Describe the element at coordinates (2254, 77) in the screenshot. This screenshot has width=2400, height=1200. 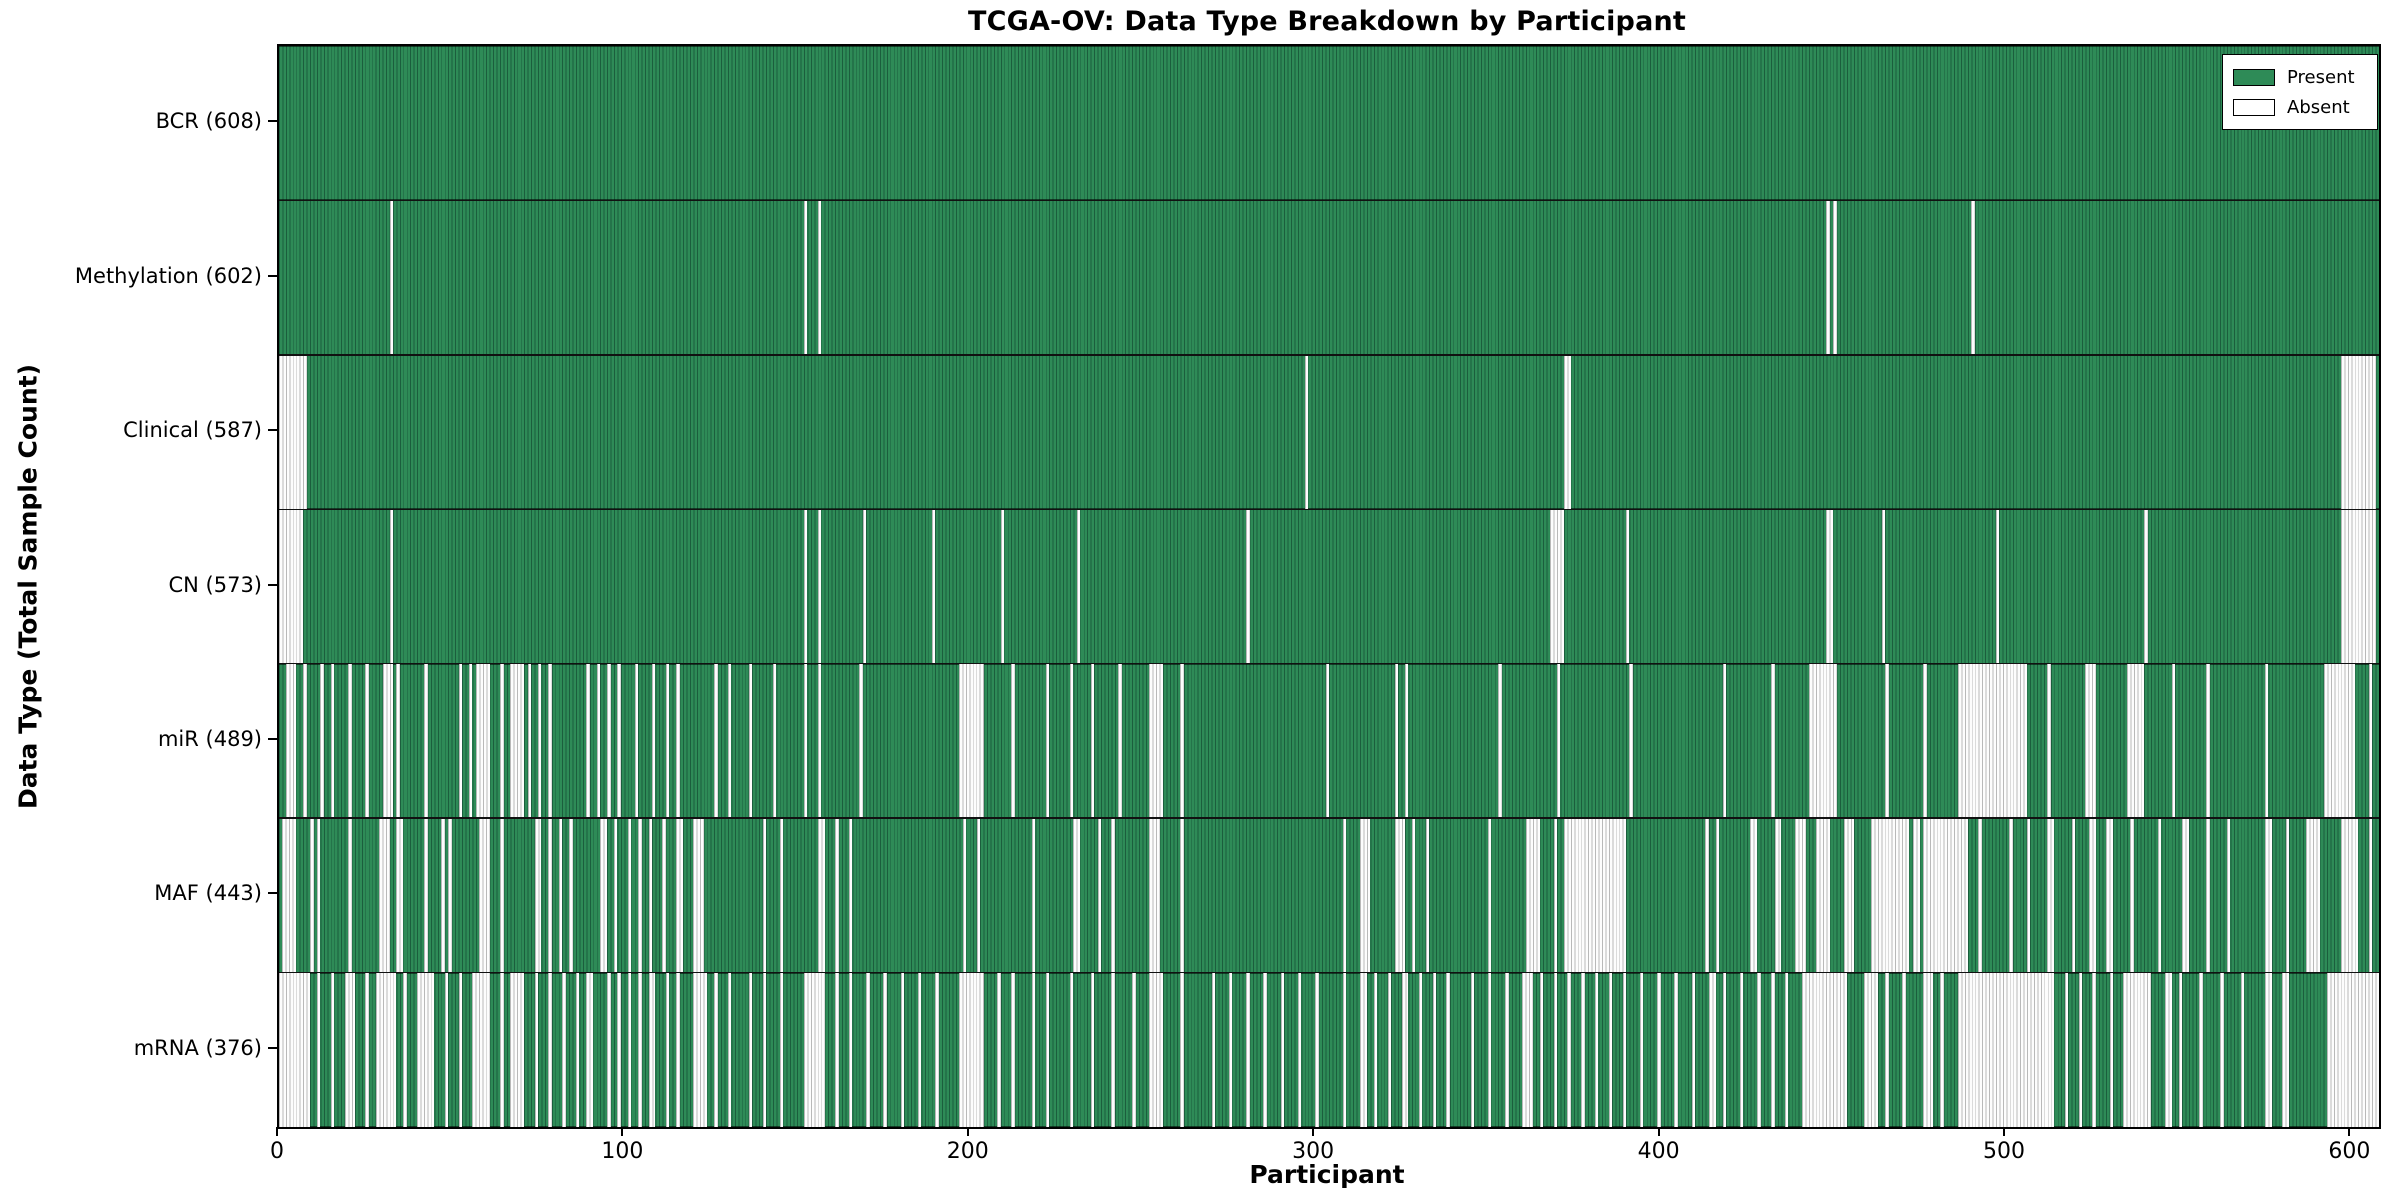
I see `legend-swatch-present` at that location.